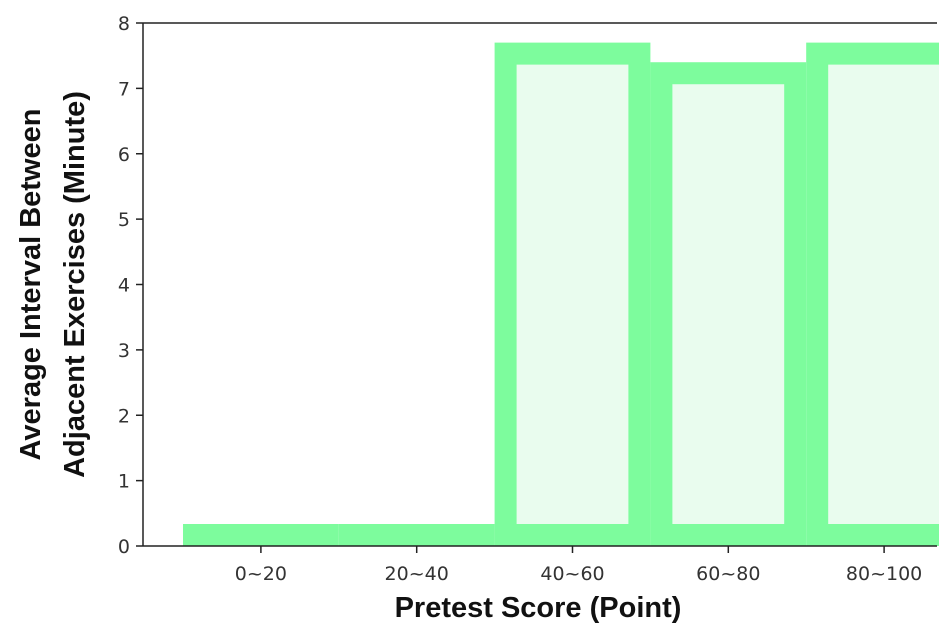 The height and width of the screenshot is (625, 939). Describe the element at coordinates (872, 294) in the screenshot. I see `bar-80~100` at that location.